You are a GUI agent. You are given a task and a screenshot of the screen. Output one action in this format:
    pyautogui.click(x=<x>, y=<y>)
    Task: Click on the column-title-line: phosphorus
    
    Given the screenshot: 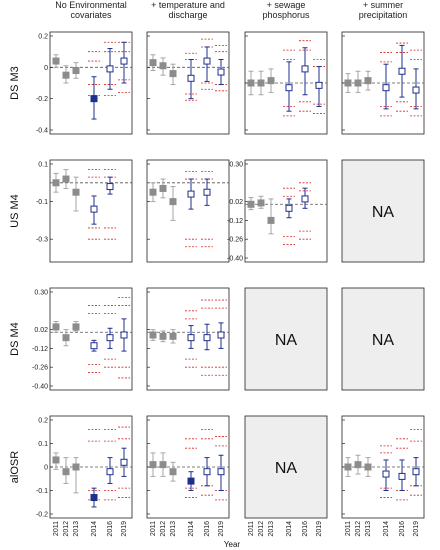 What is the action you would take?
    pyautogui.click(x=286, y=15)
    